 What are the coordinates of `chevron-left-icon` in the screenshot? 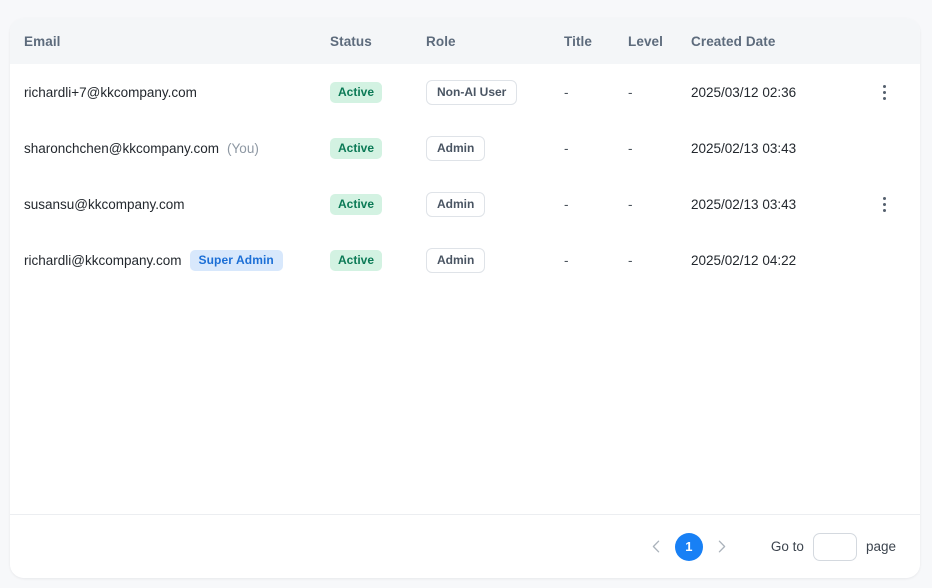 It's located at (656, 547).